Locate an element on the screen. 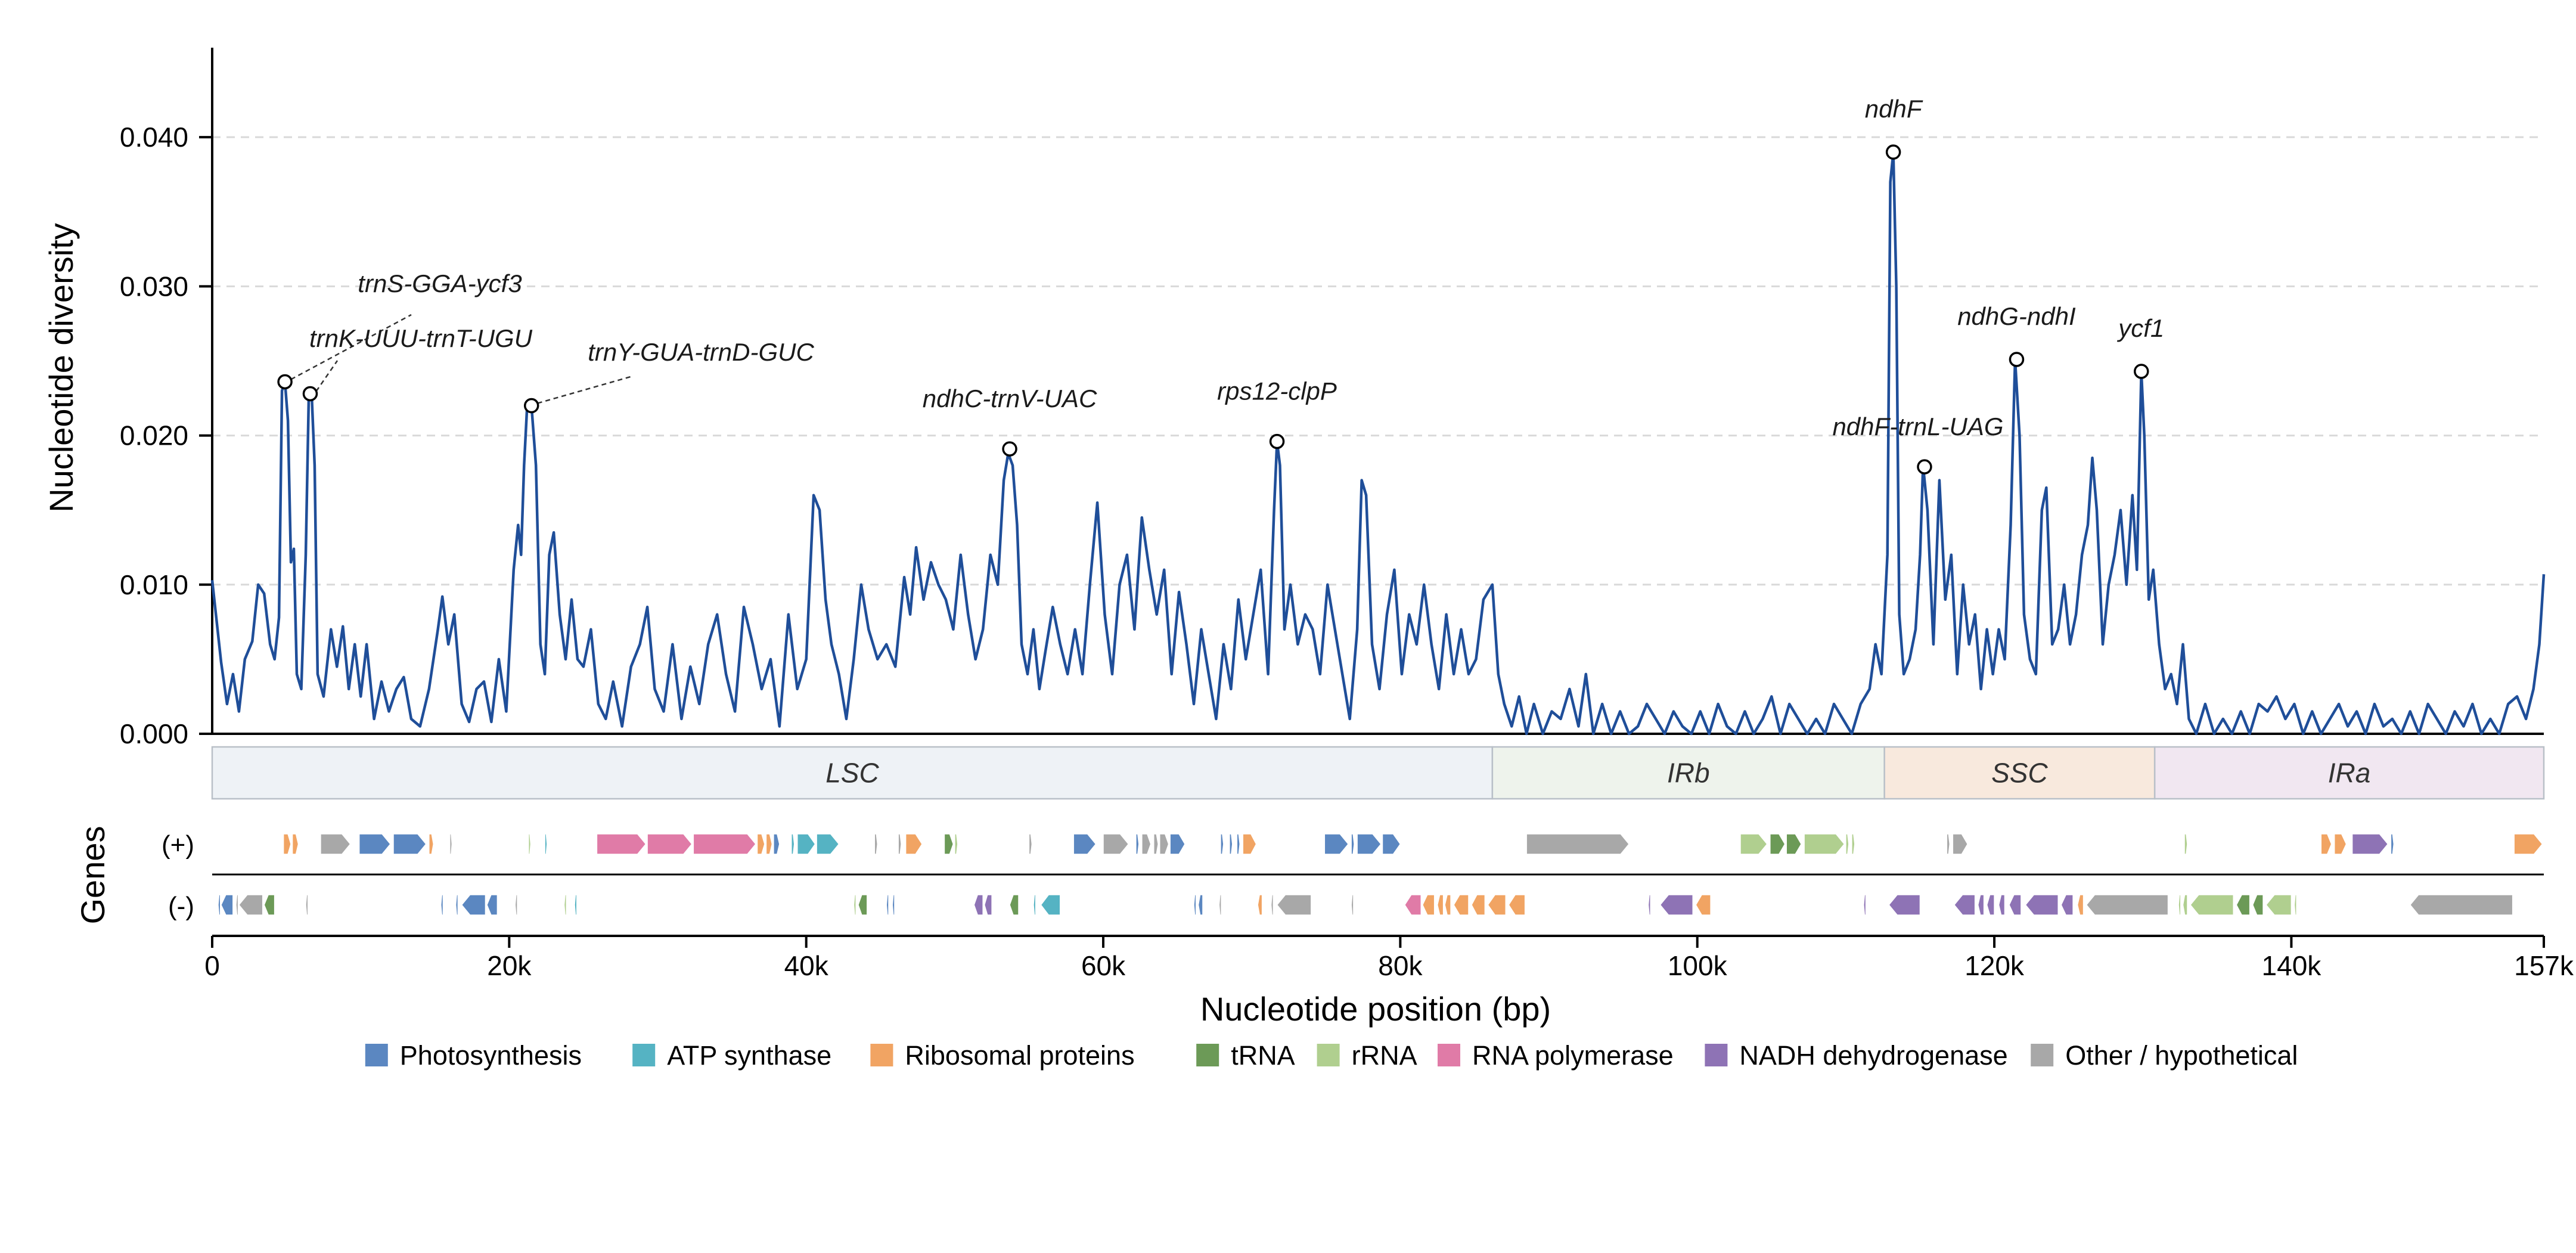 The height and width of the screenshot is (1253, 2576). region-label: SSC is located at coordinates (2020, 773).